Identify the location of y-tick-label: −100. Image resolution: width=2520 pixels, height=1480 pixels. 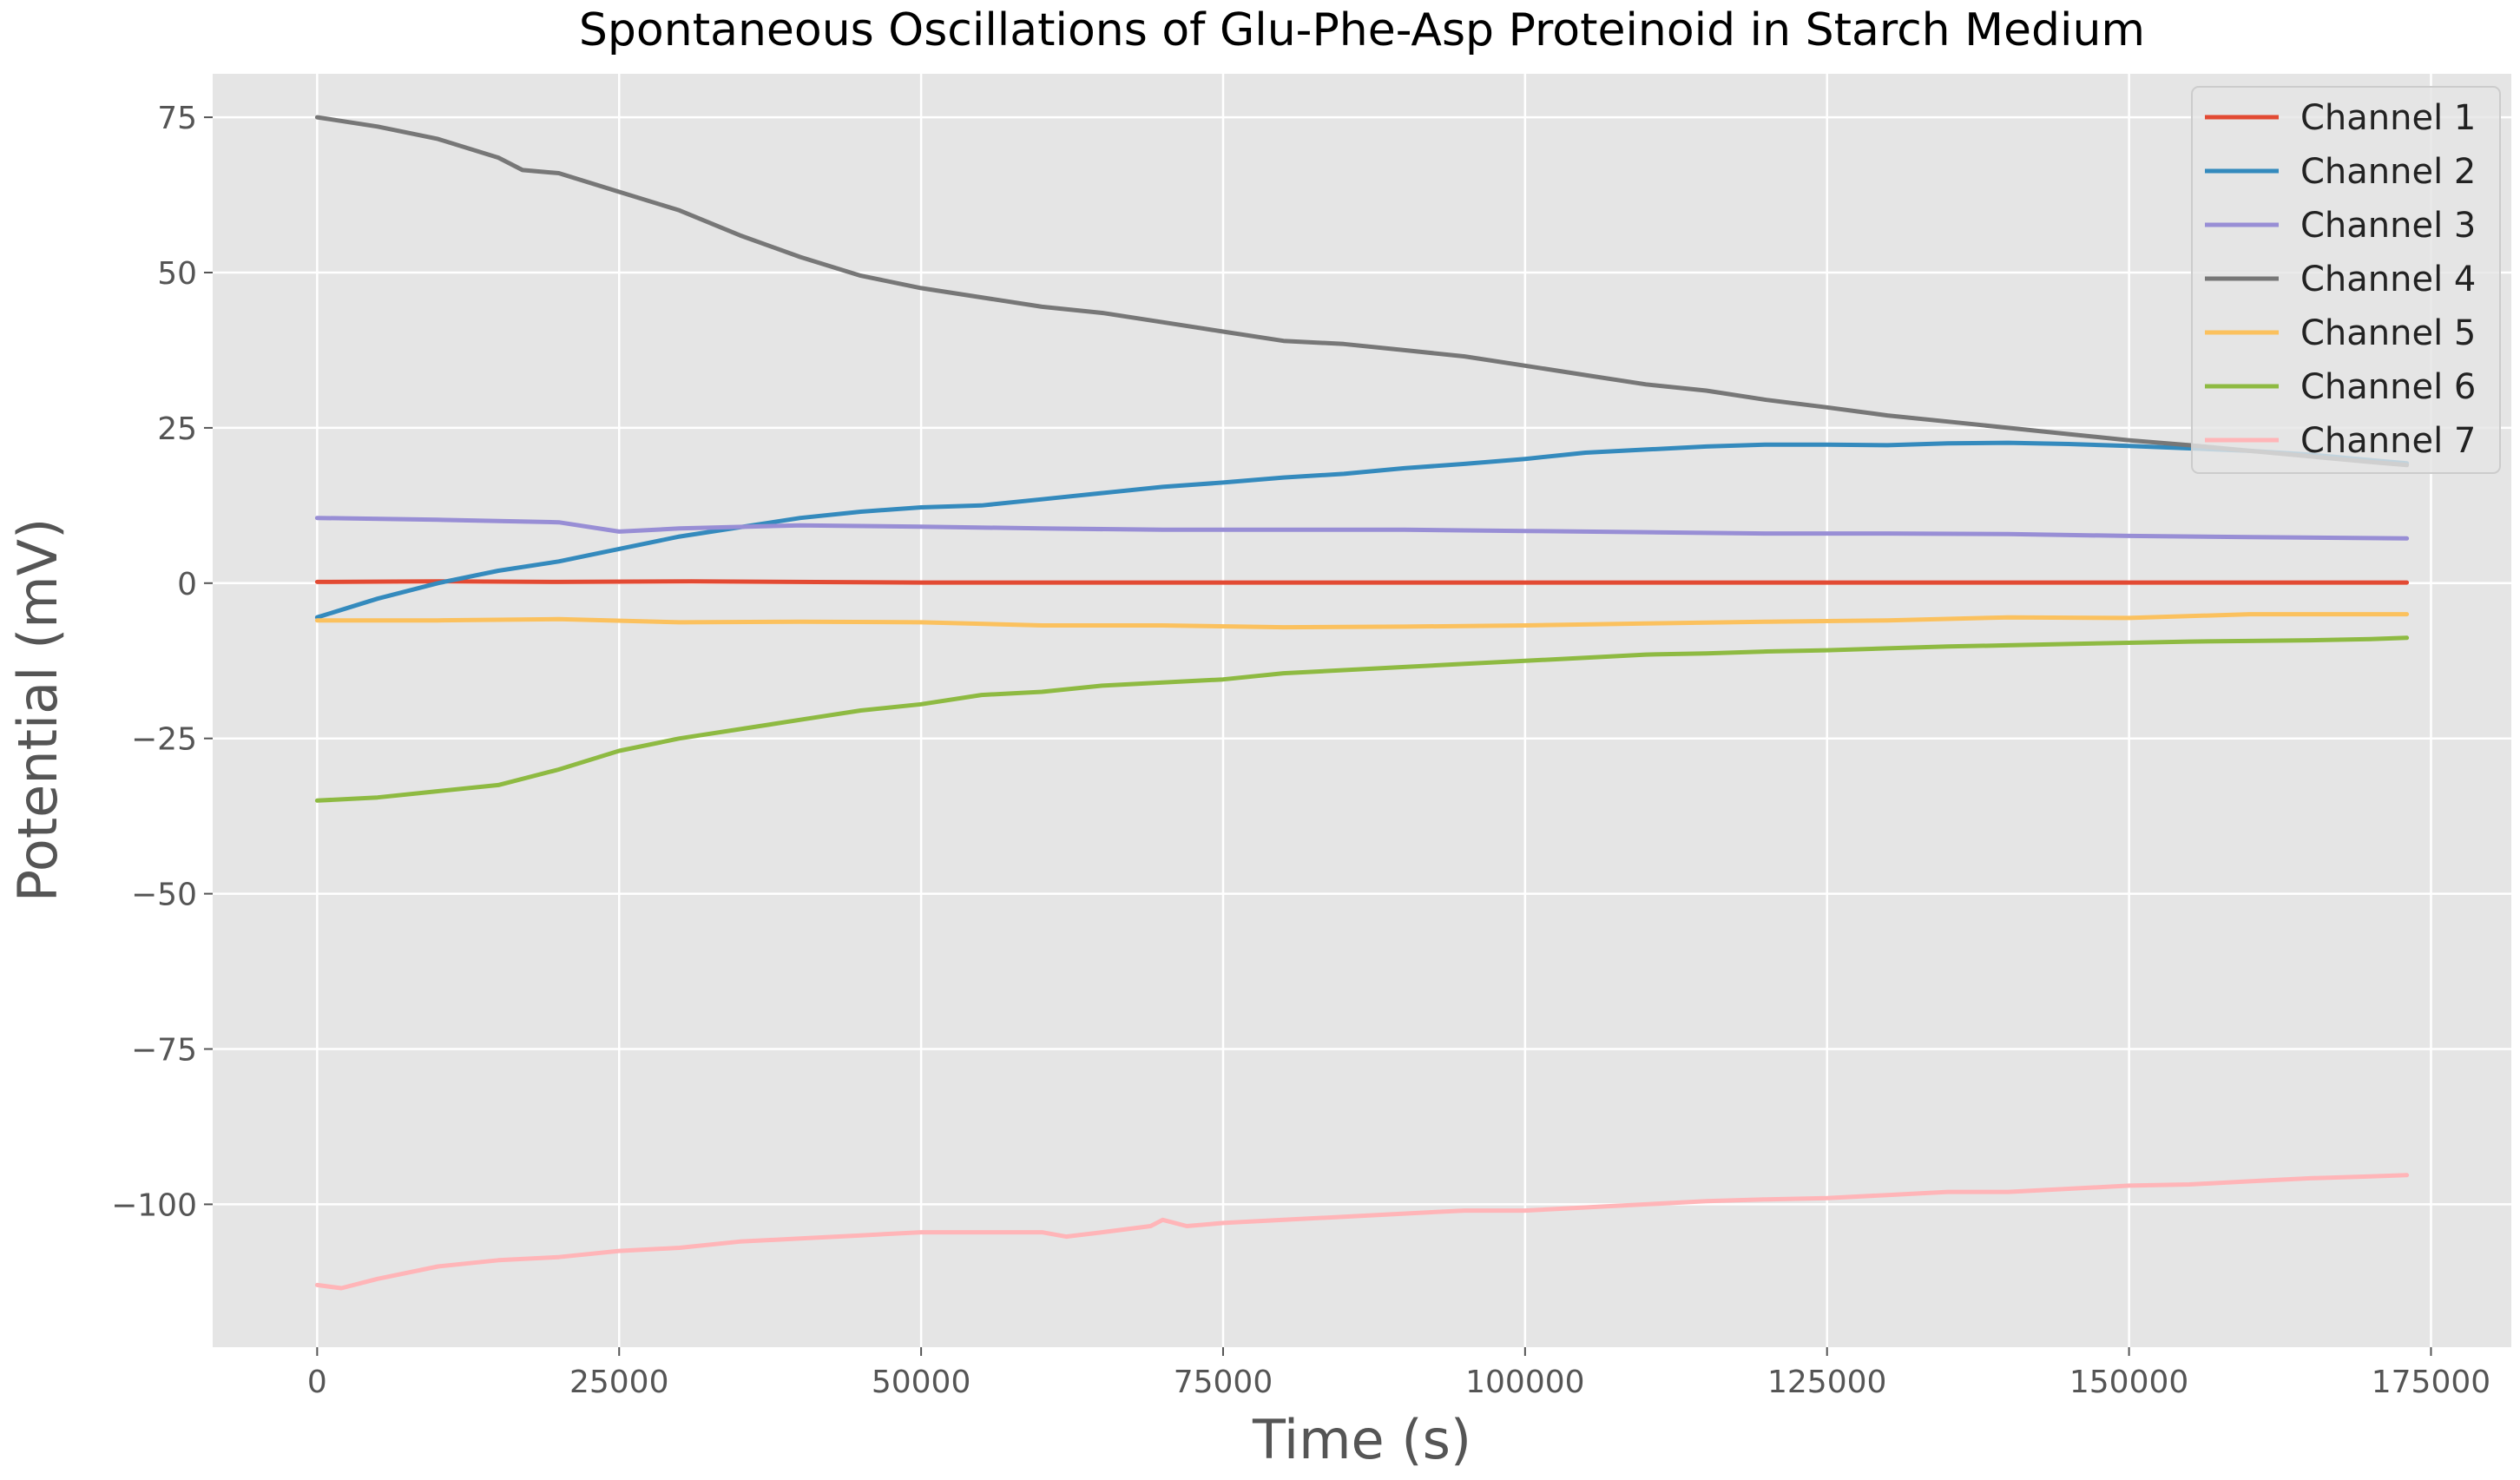
(154, 1205).